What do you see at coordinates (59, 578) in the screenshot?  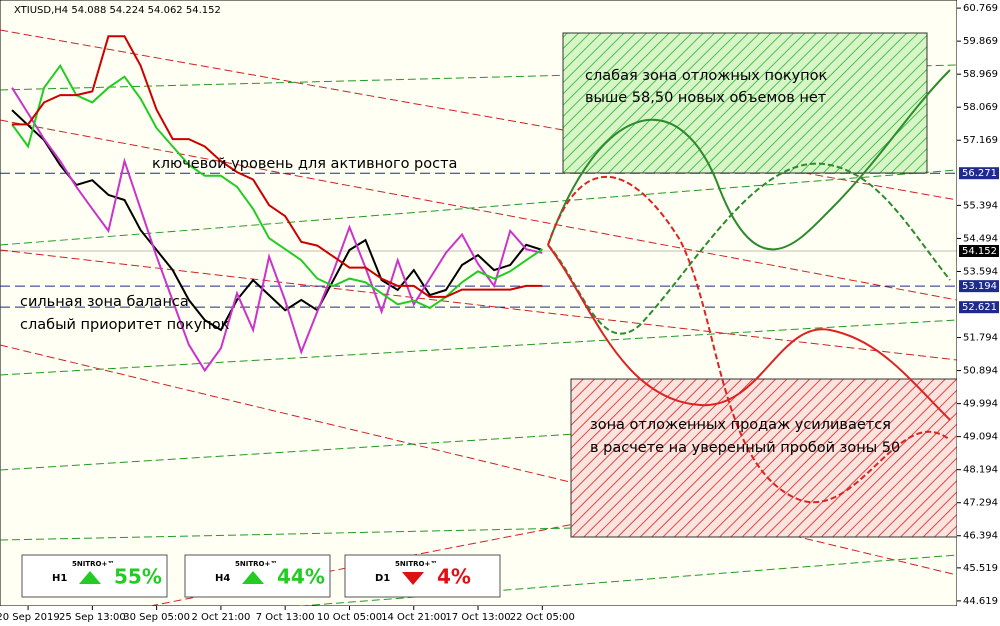 I see `signal-timeframe: H1` at bounding box center [59, 578].